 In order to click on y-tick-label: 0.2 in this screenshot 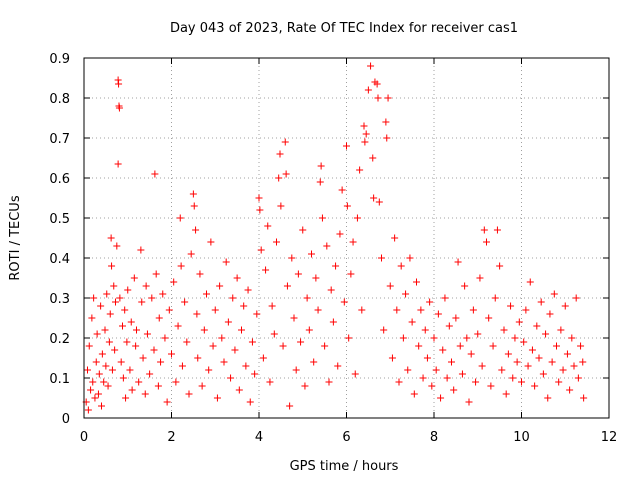, I will do `click(59, 339)`.